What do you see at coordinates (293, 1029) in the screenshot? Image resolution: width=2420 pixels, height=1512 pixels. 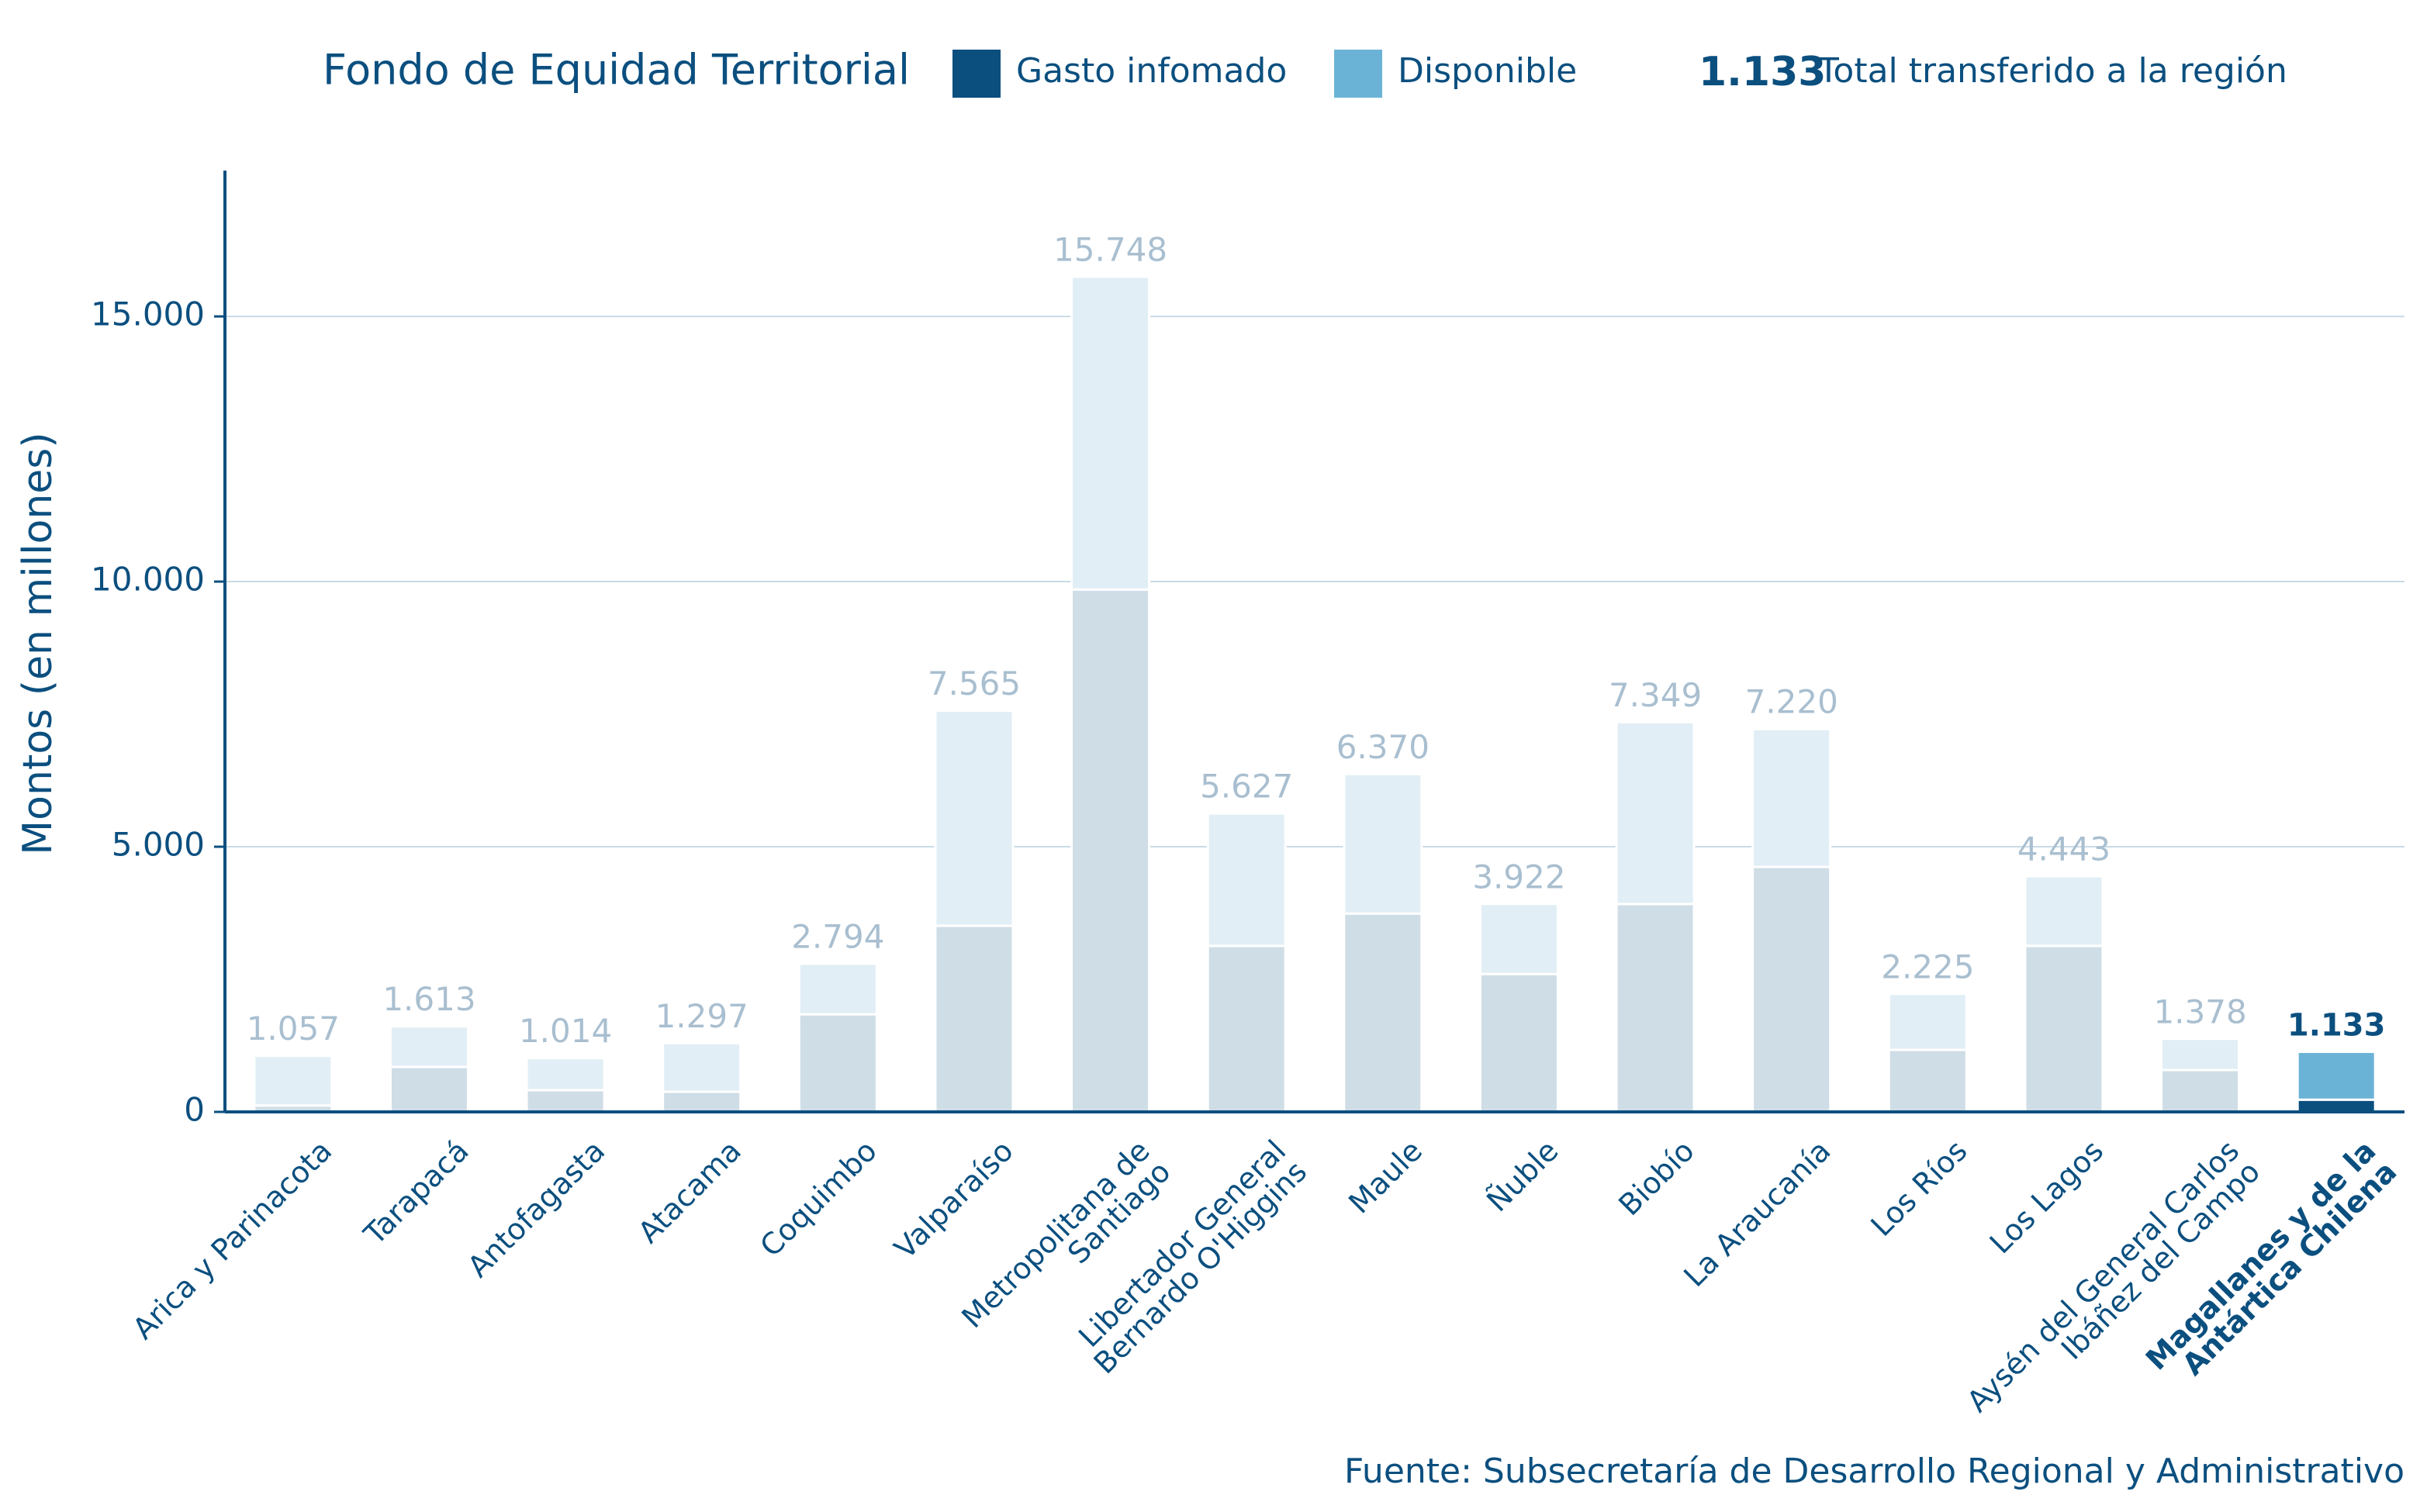 I see `total-label: 1.057` at bounding box center [293, 1029].